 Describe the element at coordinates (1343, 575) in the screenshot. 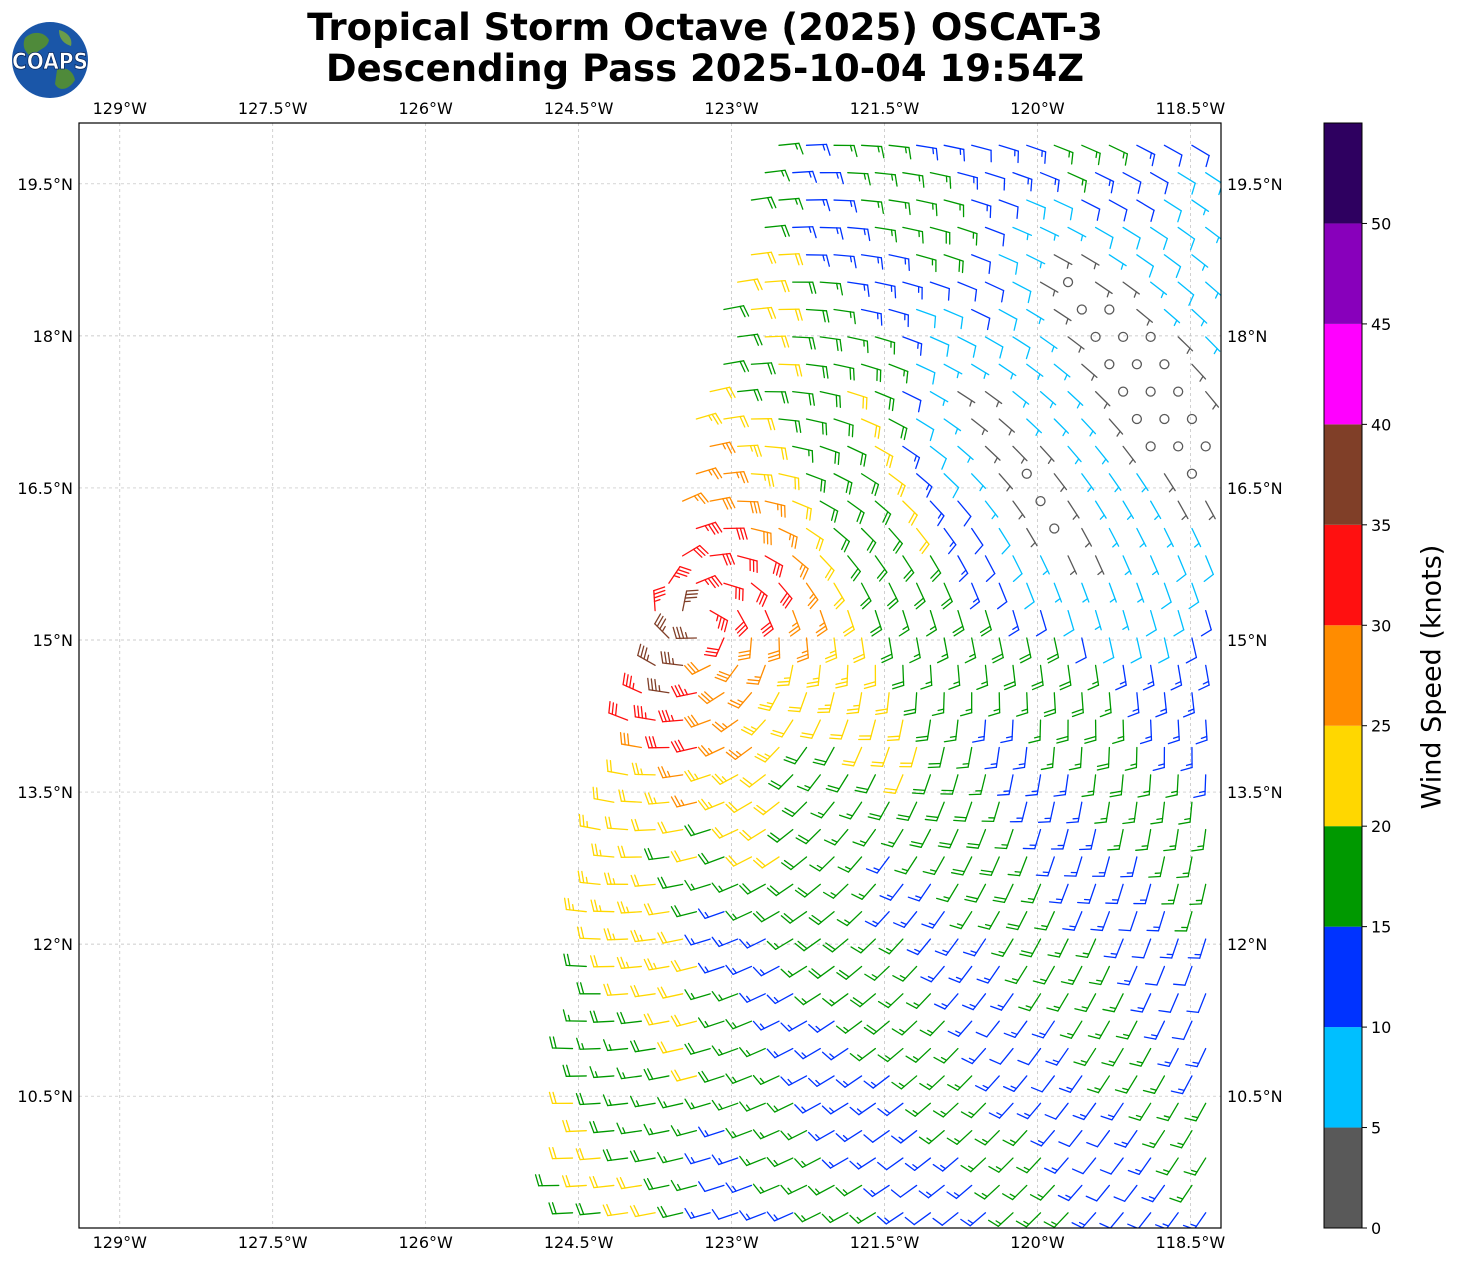

I see `colorbar-segment` at that location.